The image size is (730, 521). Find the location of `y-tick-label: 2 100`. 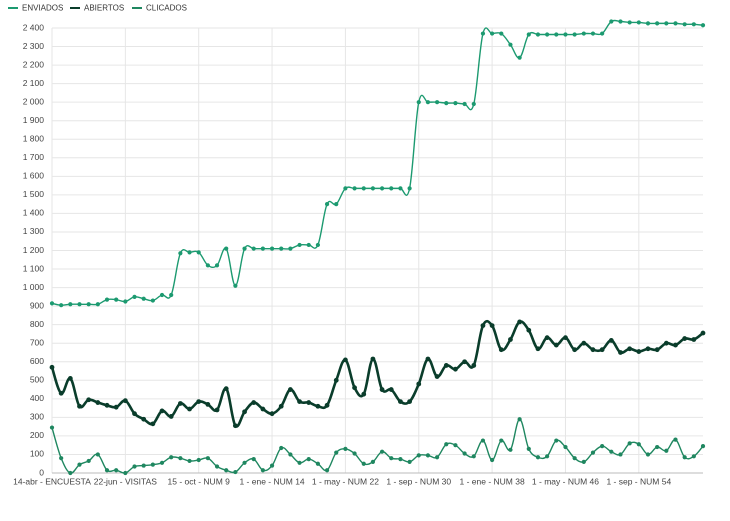

y-tick-label: 2 100 is located at coordinates (34, 83).